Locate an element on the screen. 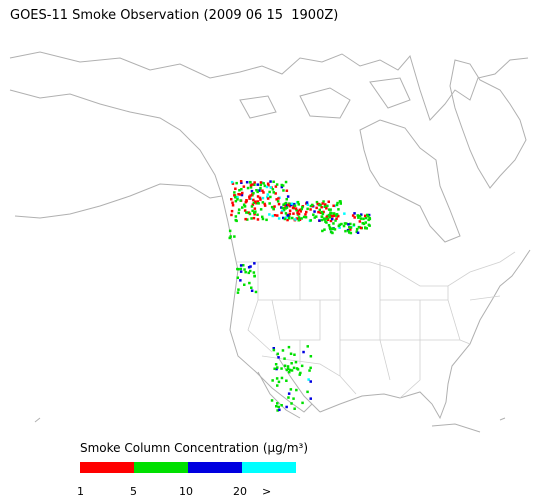 This screenshot has height=504, width=540. legend-label: 5 is located at coordinates (133, 491).